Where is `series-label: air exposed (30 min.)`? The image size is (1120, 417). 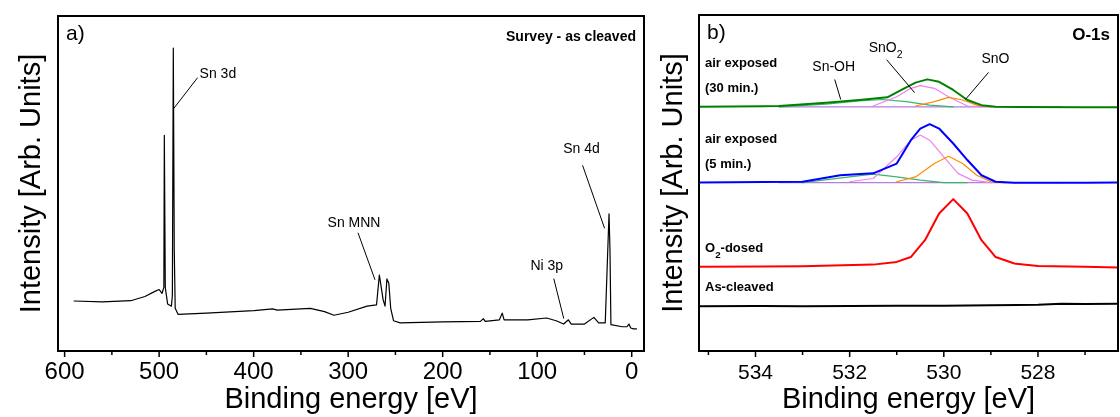 series-label: air exposed (30 min.) is located at coordinates (741, 74).